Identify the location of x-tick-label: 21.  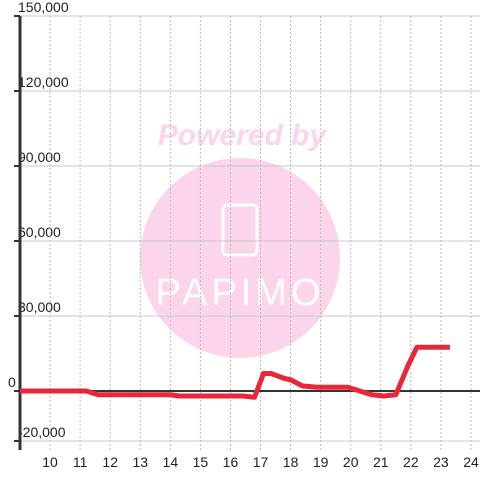
(381, 462).